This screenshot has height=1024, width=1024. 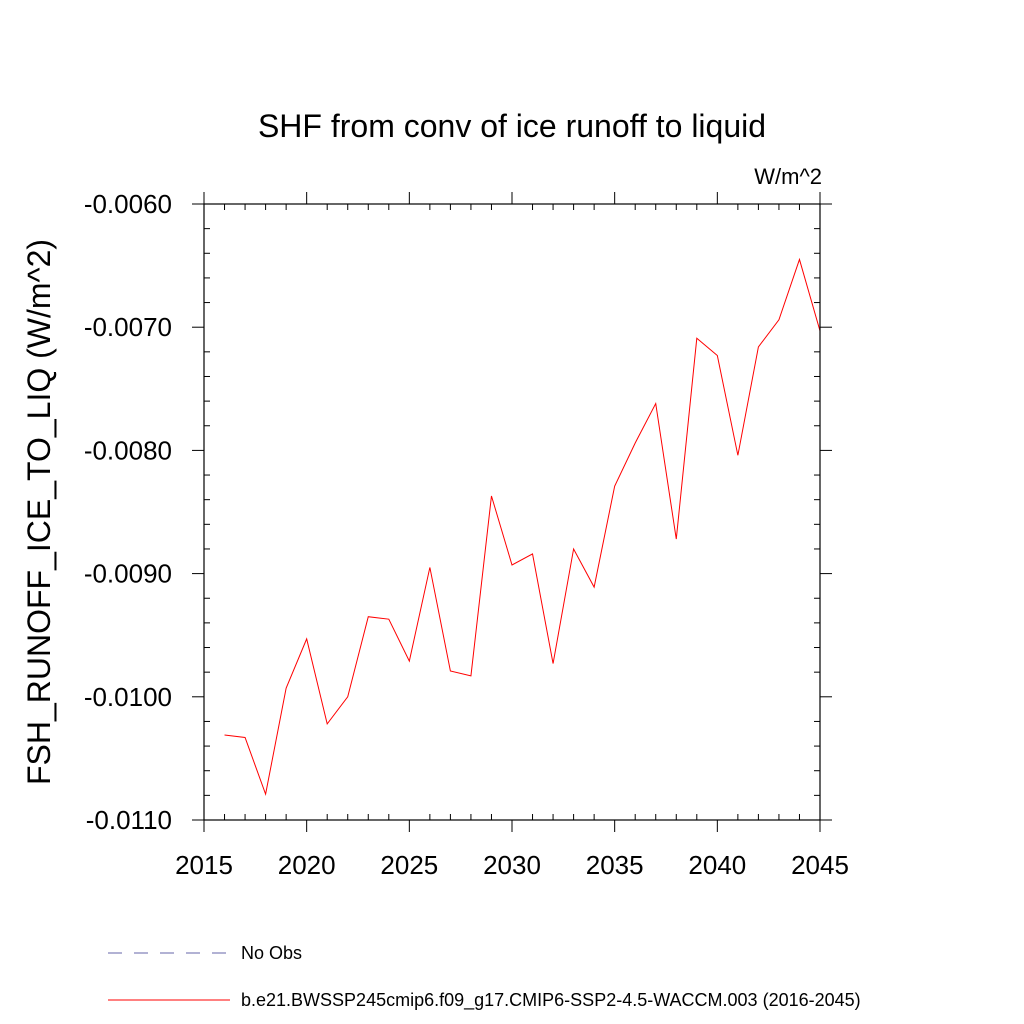 What do you see at coordinates (128, 574) in the screenshot?
I see `y-tick-label: -0.0090` at bounding box center [128, 574].